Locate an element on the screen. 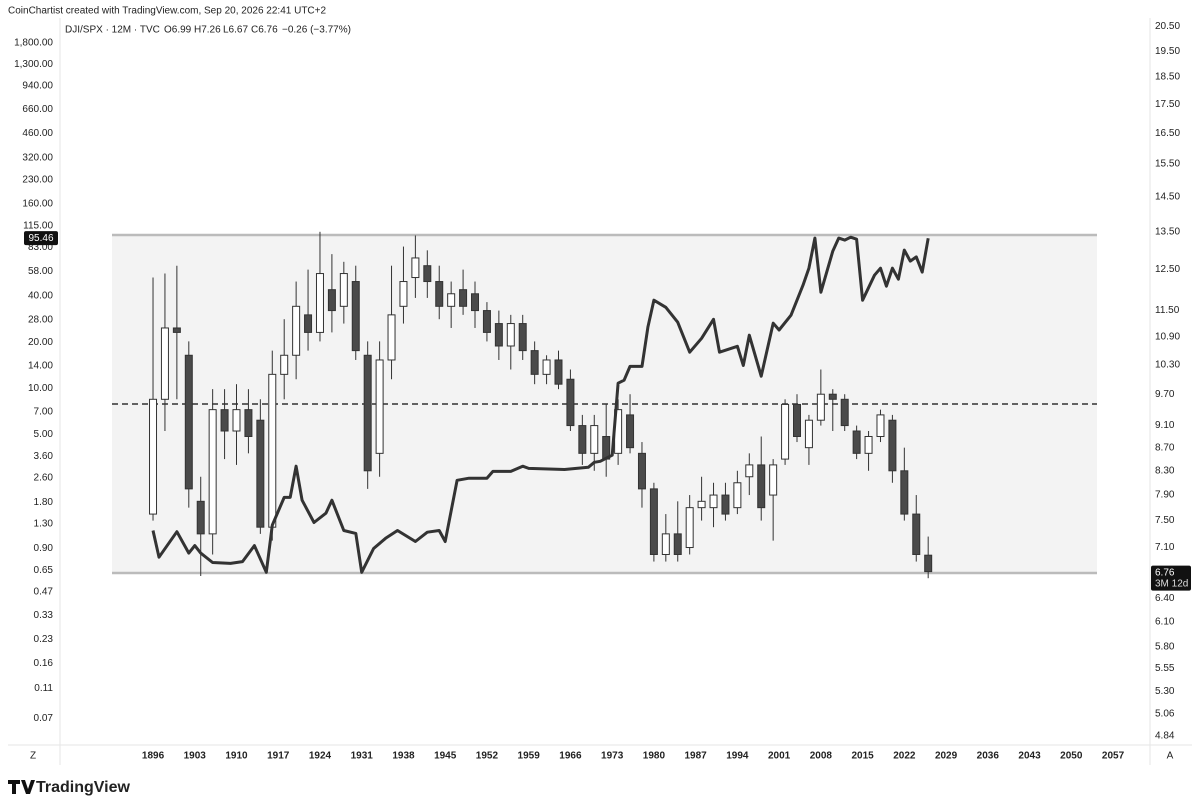 The height and width of the screenshot is (809, 1200). y-tick-label: 0.23 is located at coordinates (44, 639).